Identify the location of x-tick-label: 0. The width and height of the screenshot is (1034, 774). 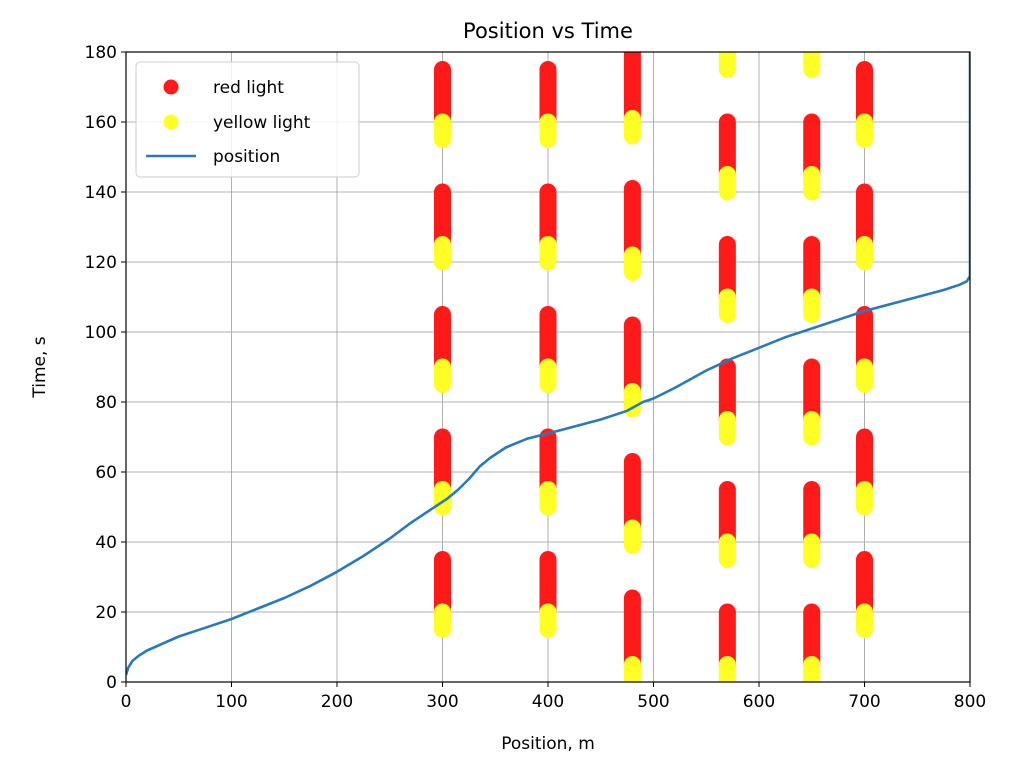
(126, 702).